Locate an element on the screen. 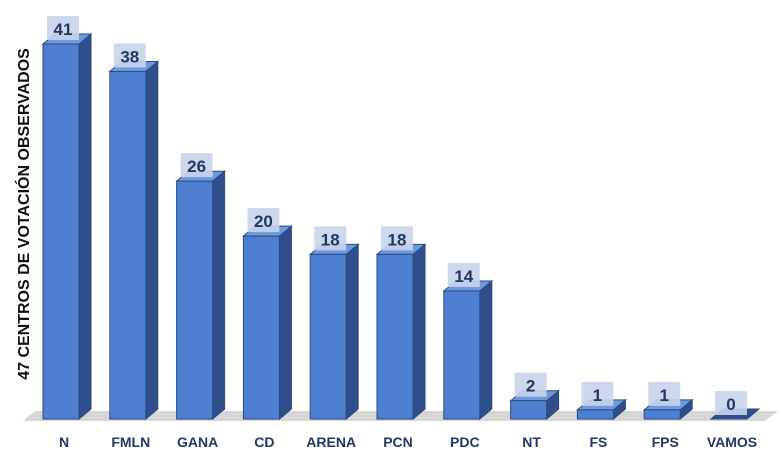 The width and height of the screenshot is (781, 451). bar-side-arena is located at coordinates (352, 332).